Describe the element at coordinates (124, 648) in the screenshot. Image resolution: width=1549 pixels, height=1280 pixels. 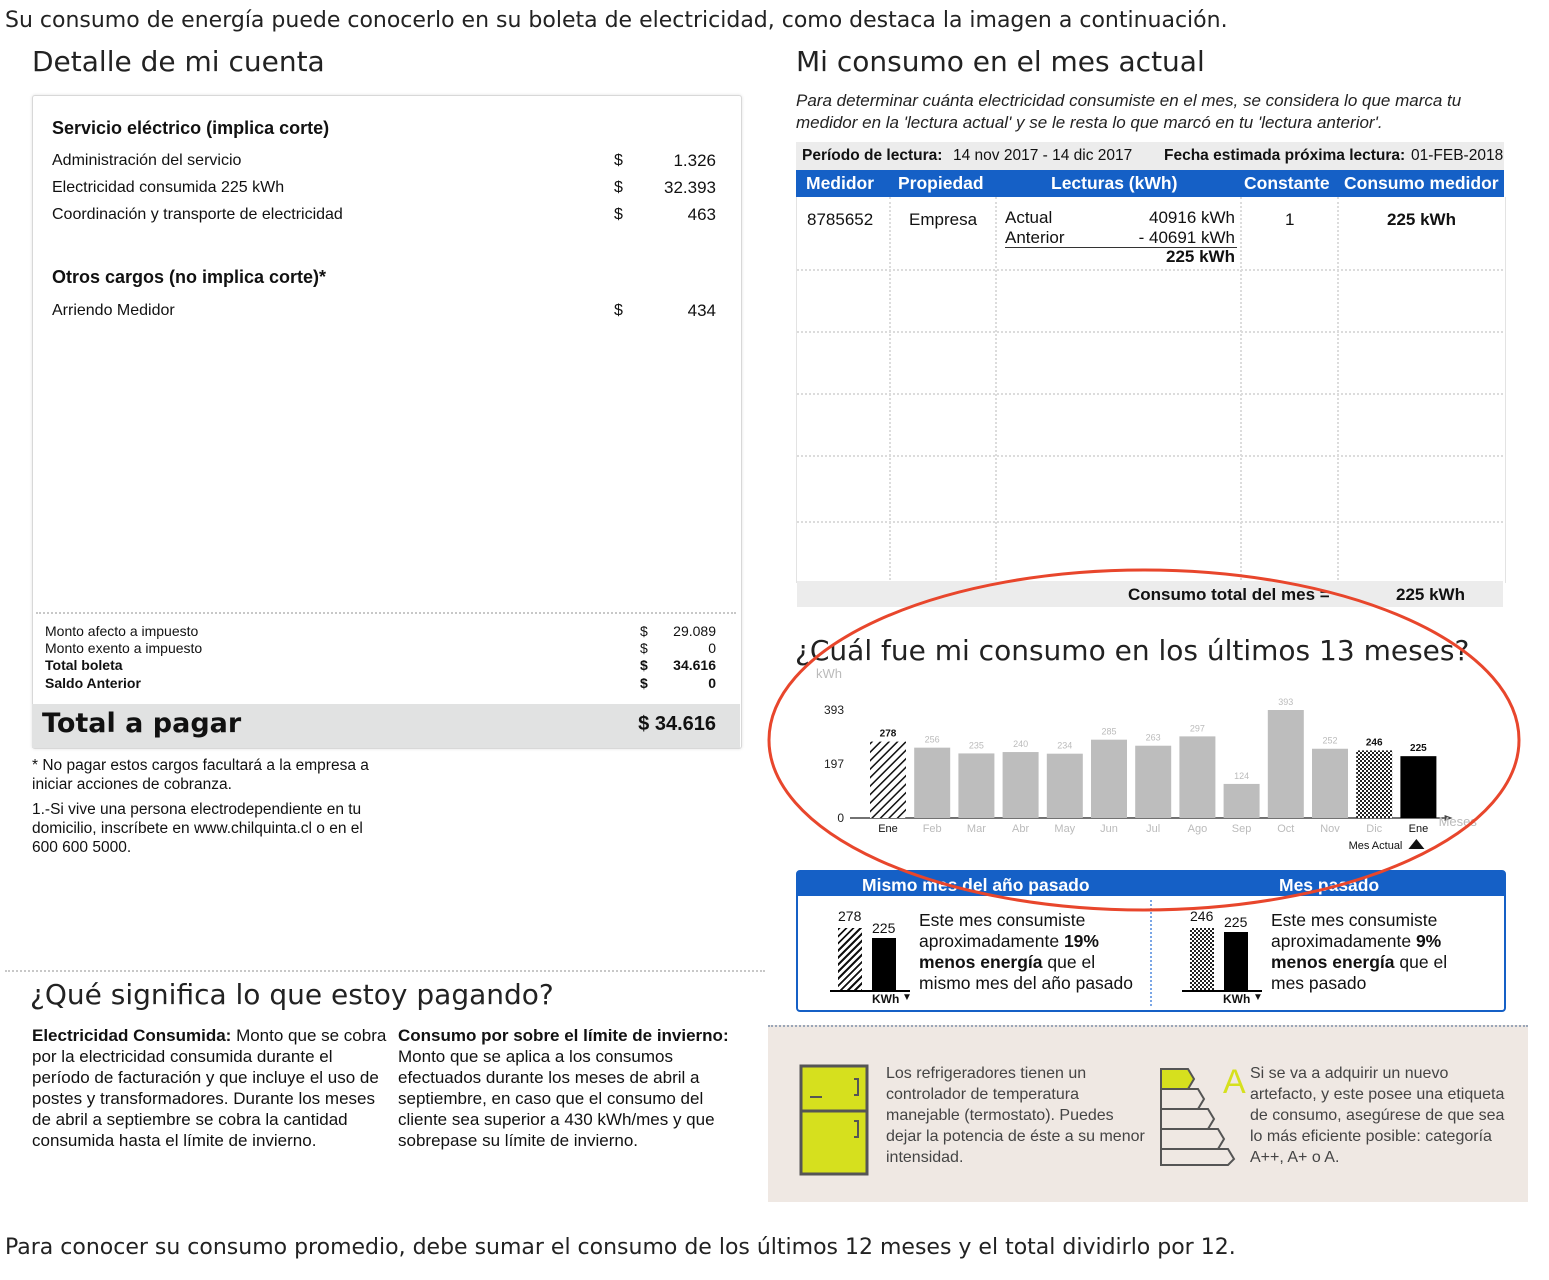
I see `summary-label: Monto exento a impuesto` at that location.